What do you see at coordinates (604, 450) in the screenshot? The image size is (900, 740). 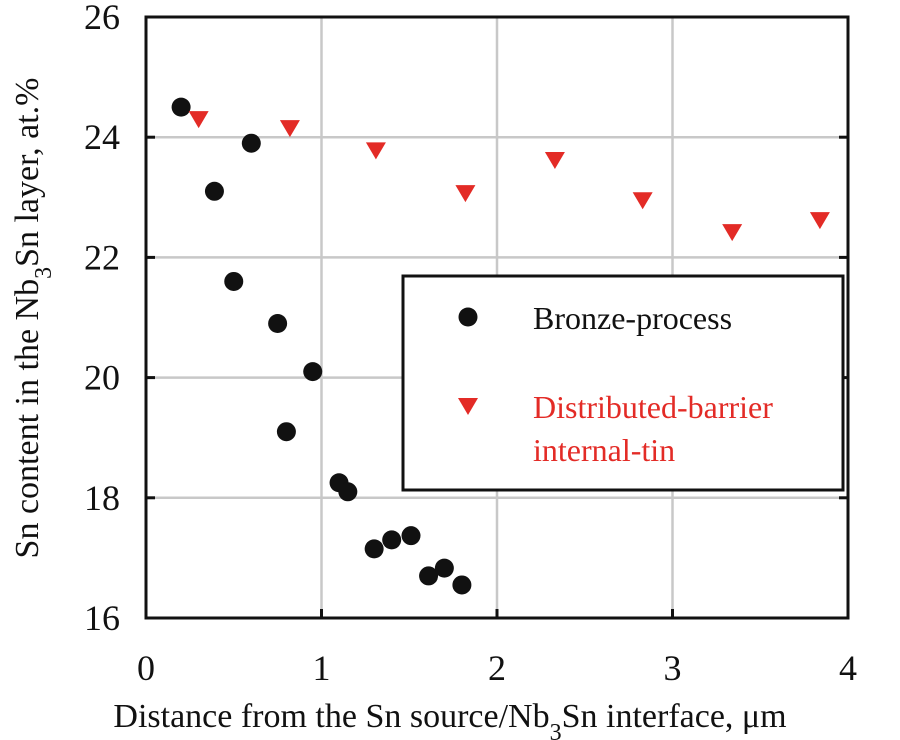 I see `legend-label-dbit-line2: internal-tin` at bounding box center [604, 450].